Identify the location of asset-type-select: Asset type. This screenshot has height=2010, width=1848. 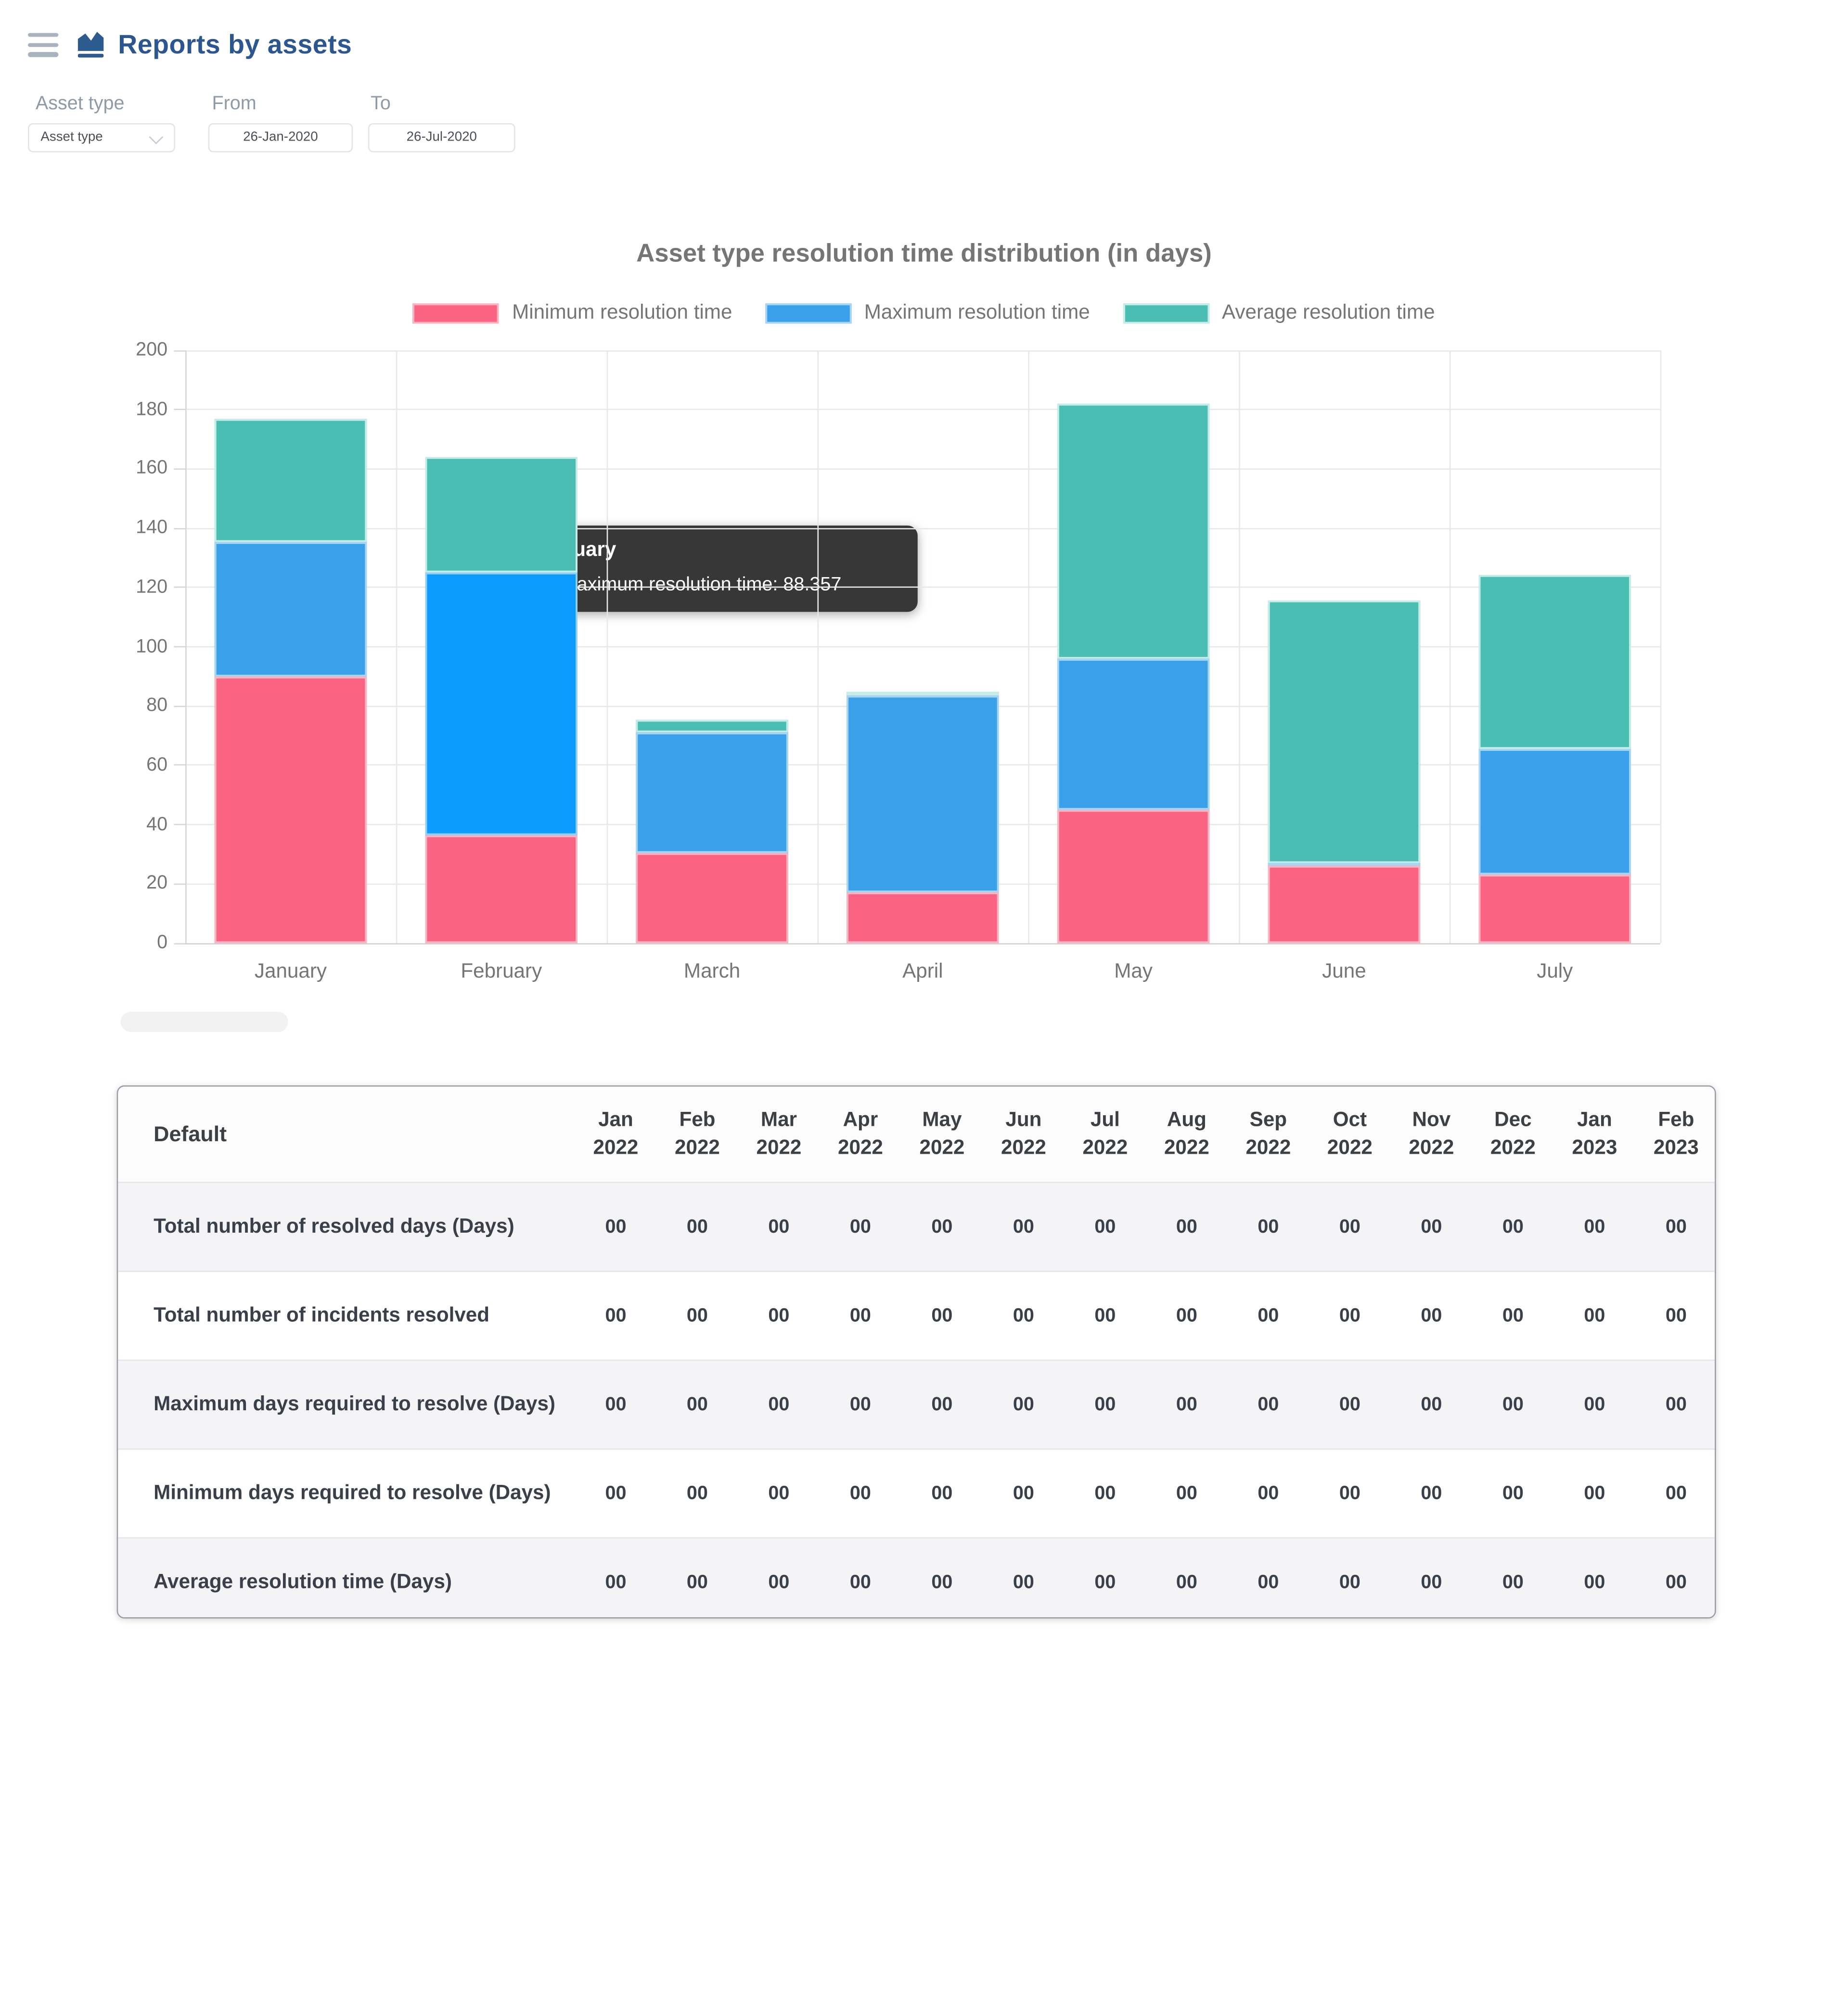
(101, 138).